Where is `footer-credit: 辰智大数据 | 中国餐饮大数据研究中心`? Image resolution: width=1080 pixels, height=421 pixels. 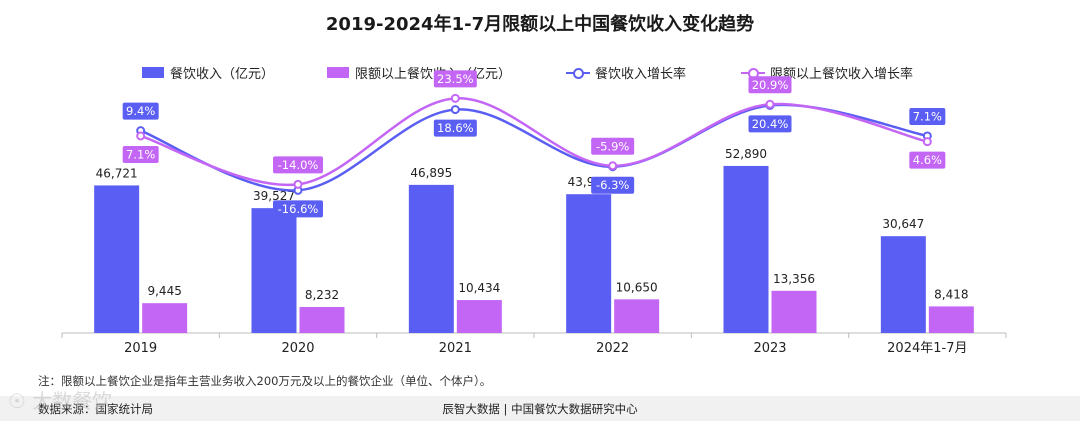 footer-credit: 辰智大数据 | 中国餐饮大数据研究中心 is located at coordinates (540, 409).